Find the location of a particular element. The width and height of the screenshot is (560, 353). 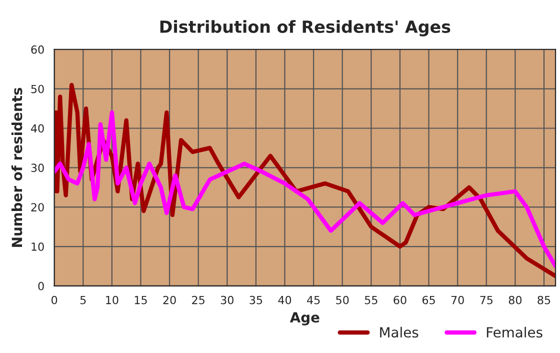

y-tick-label: 30 is located at coordinates (37, 168).